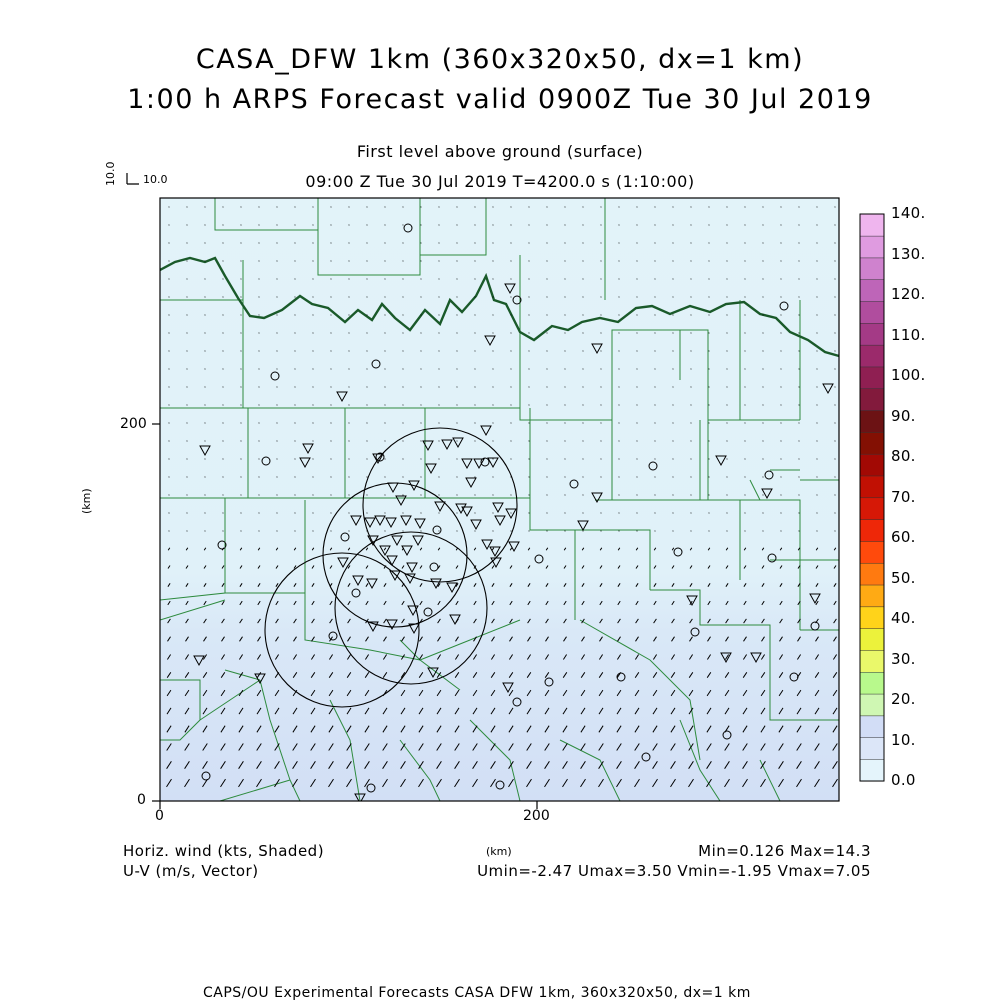  I want to click on station-circle-marker, so click(275, 376).